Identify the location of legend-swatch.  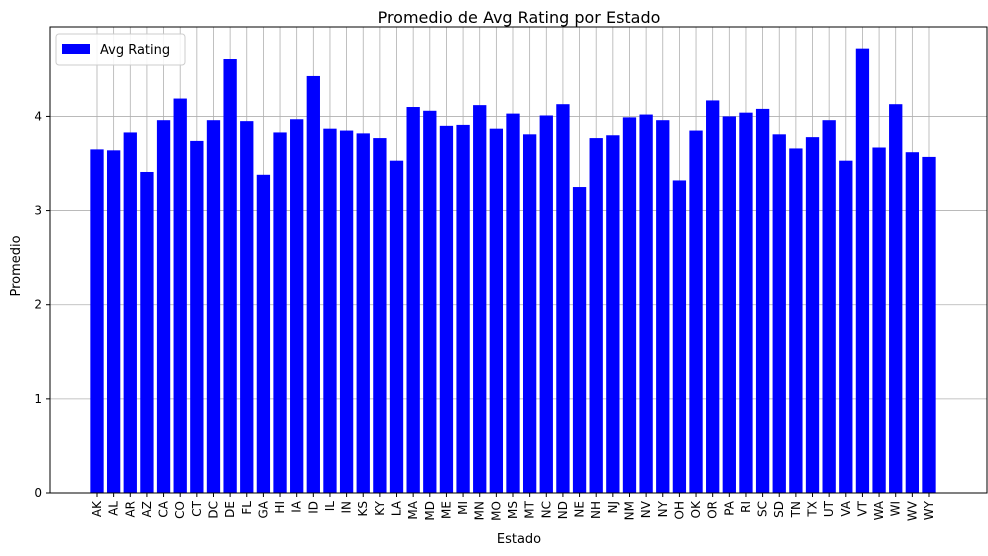
(76, 49).